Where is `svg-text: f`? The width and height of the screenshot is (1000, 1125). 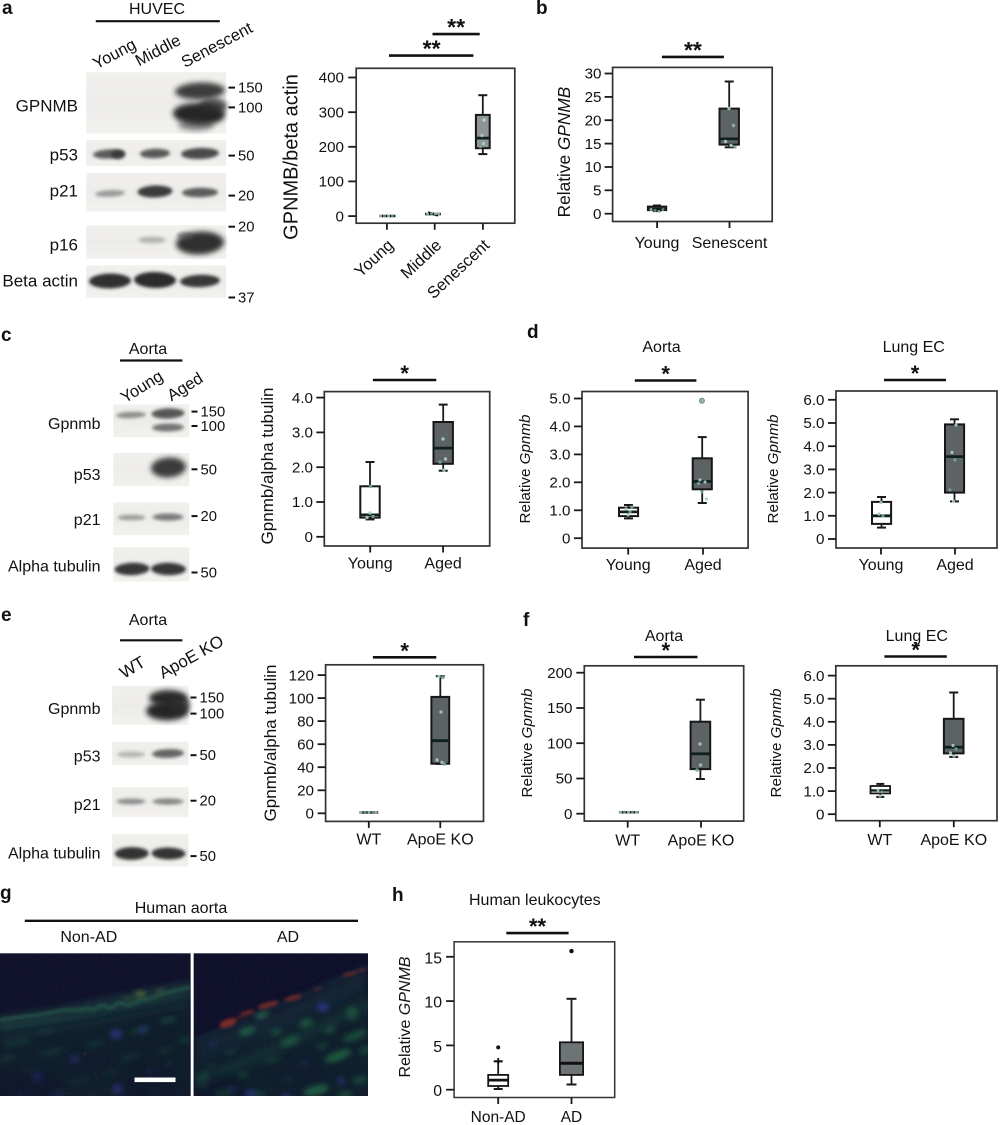
svg-text: f is located at coordinates (526, 620).